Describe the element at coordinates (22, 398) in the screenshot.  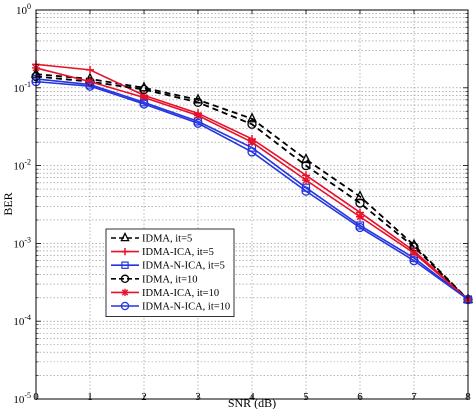
I see `y-tick-label: 10⁻⁵` at that location.